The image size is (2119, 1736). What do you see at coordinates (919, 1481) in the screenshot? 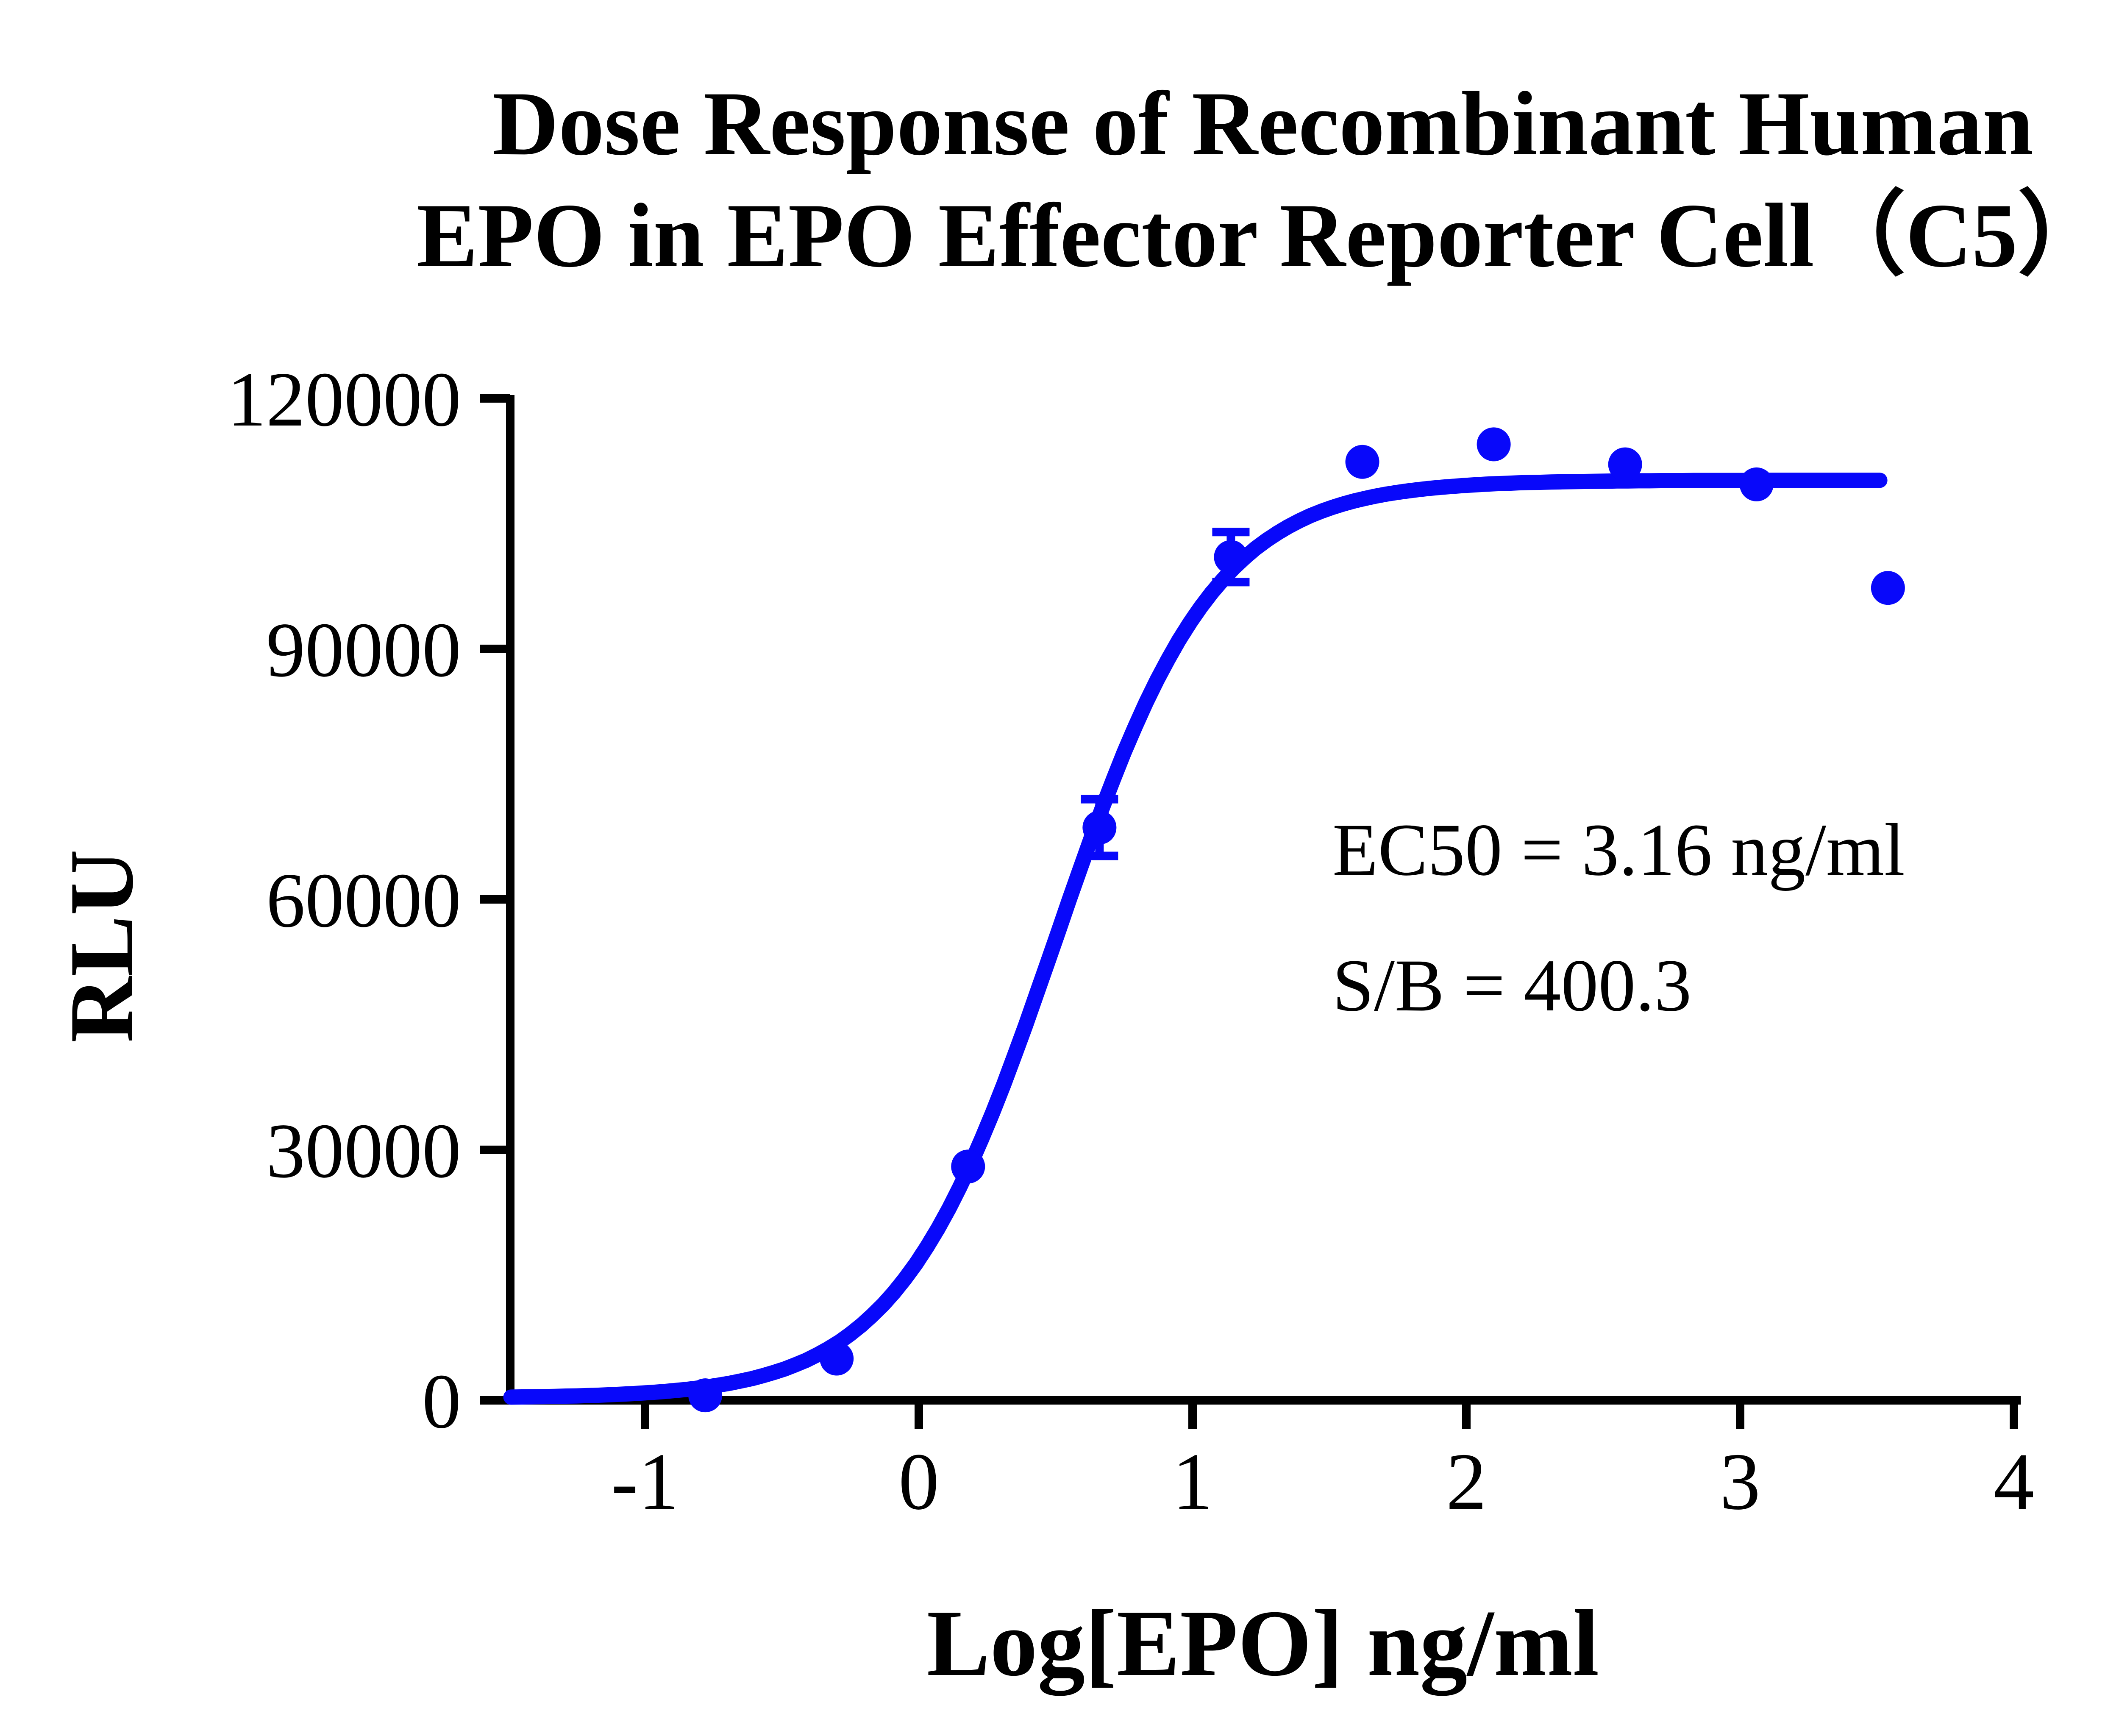
I see `x-tick-label: 0` at bounding box center [919, 1481].